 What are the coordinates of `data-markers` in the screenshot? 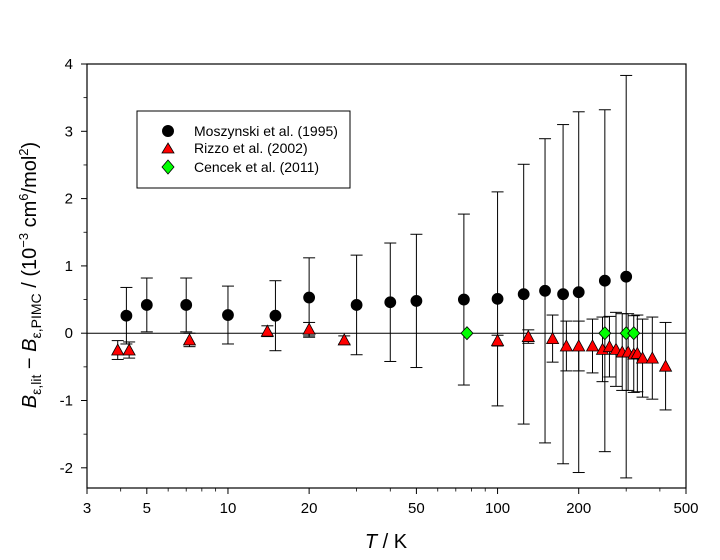 It's located at (392, 321).